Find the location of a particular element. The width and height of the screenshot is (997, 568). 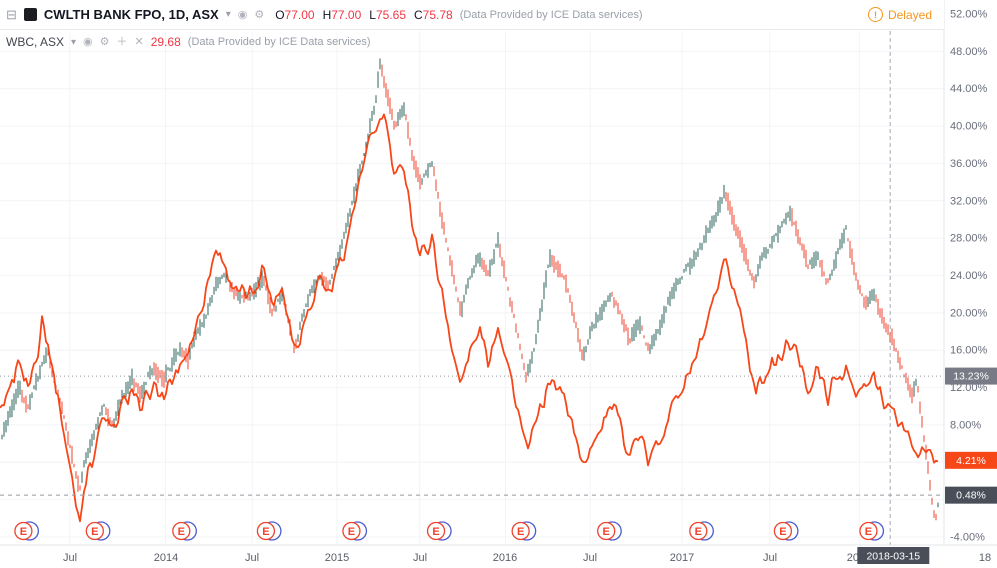

plus-icon: ＋ is located at coordinates (122, 42).